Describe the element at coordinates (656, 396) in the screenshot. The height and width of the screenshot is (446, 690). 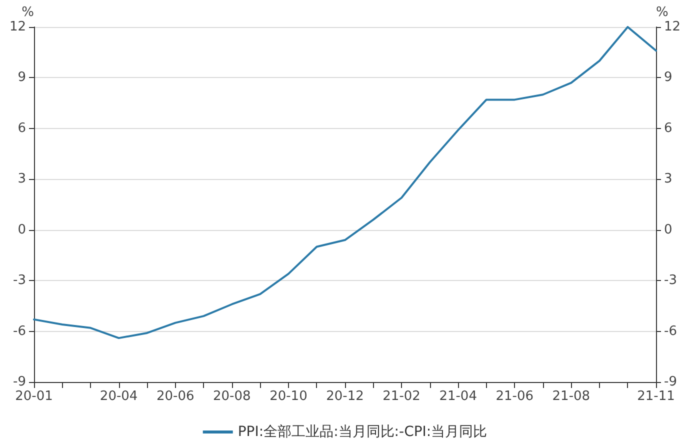
I see `x-tick-label: 21-11` at that location.